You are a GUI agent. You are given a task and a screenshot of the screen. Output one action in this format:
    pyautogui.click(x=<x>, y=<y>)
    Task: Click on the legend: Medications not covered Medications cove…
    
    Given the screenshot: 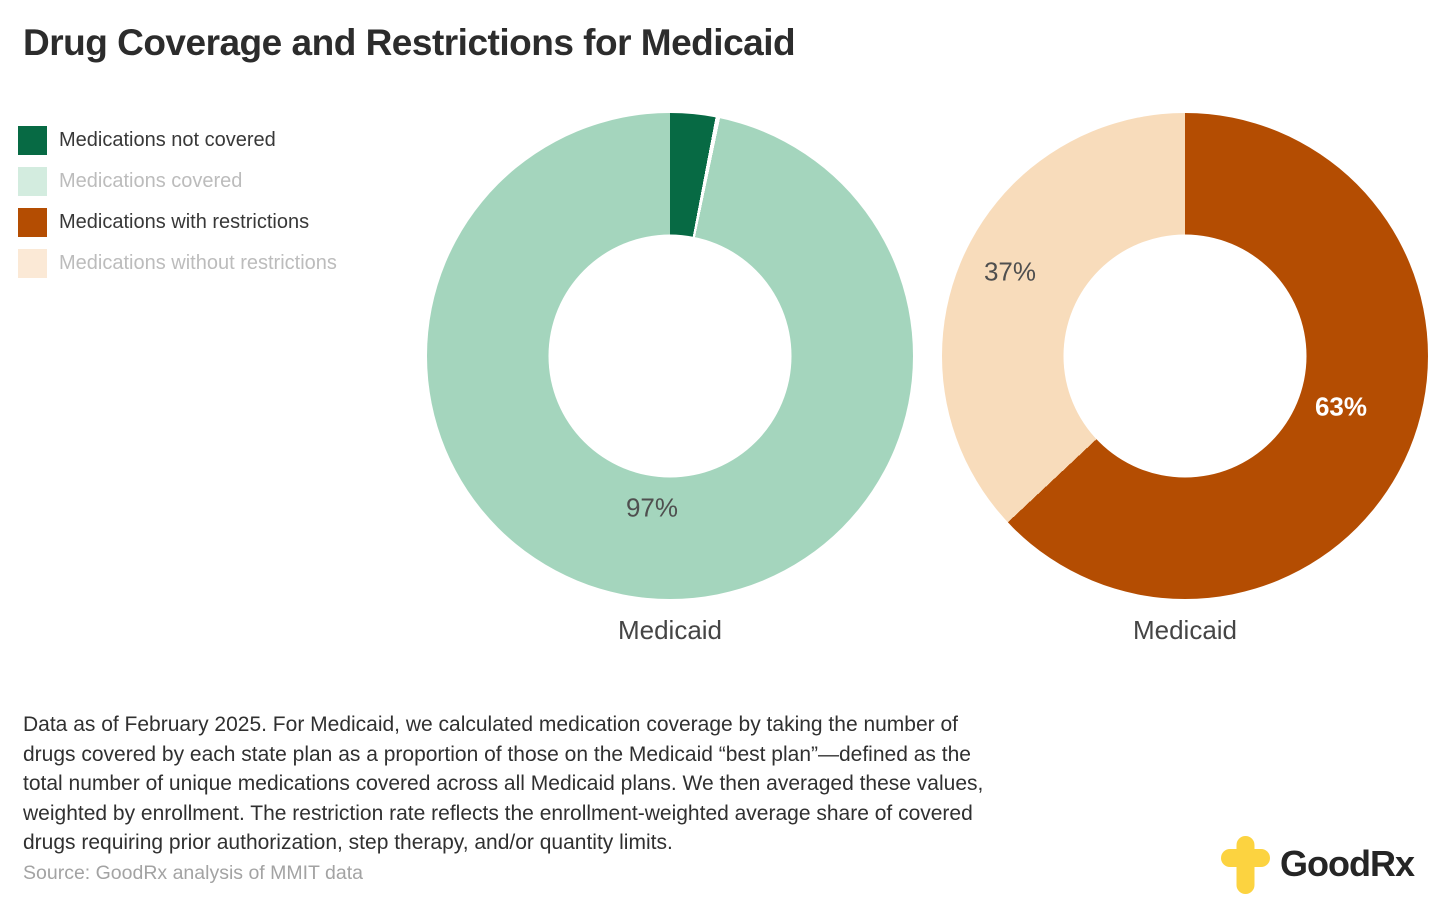 What is the action you would take?
    pyautogui.click(x=177, y=201)
    